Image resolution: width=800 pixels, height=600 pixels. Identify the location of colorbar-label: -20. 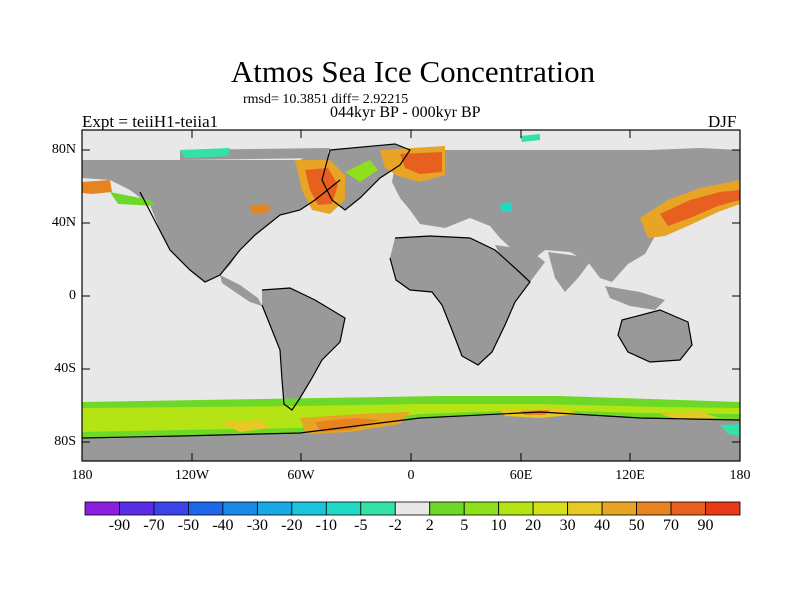
(292, 525).